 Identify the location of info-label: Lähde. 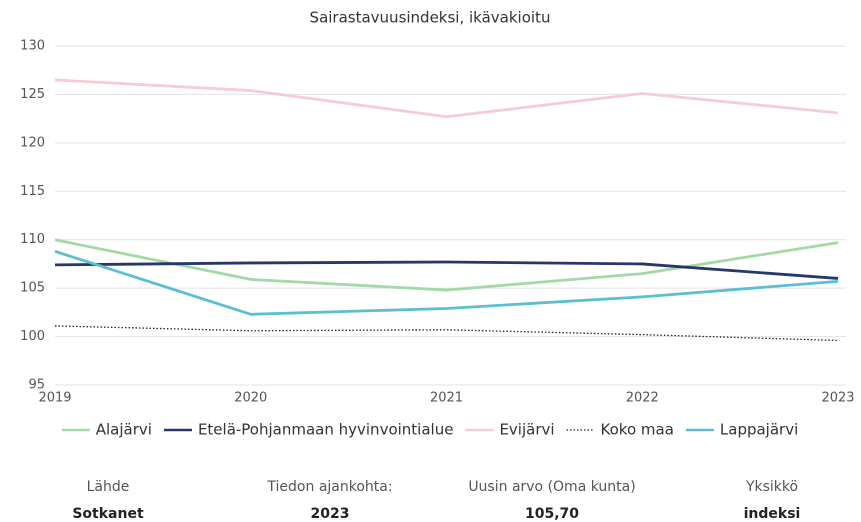
(108, 487).